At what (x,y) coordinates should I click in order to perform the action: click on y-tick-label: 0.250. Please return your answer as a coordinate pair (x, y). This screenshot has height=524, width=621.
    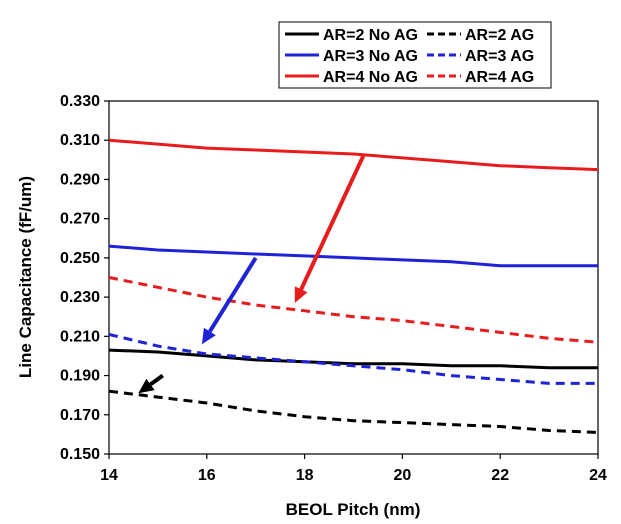
    Looking at the image, I should click on (80, 258).